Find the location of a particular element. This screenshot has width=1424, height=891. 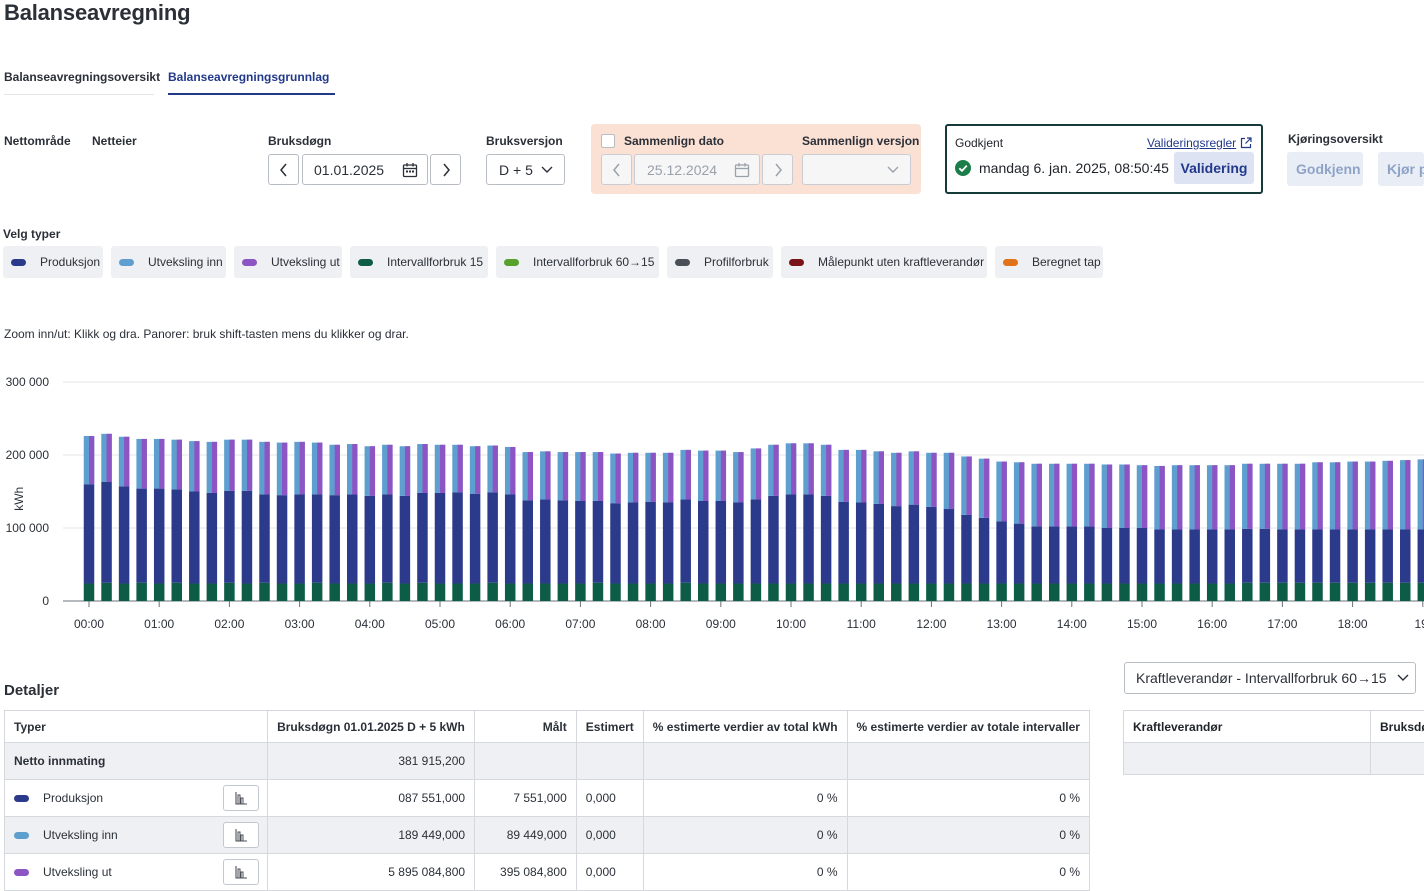

compare-prev-day-button is located at coordinates (616, 169).